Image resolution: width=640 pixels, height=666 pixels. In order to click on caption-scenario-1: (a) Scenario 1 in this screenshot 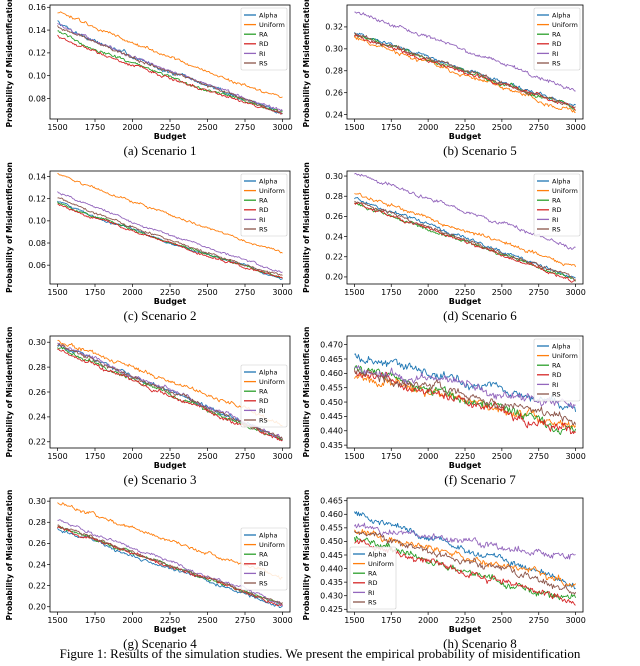, I will do `click(160, 150)`.